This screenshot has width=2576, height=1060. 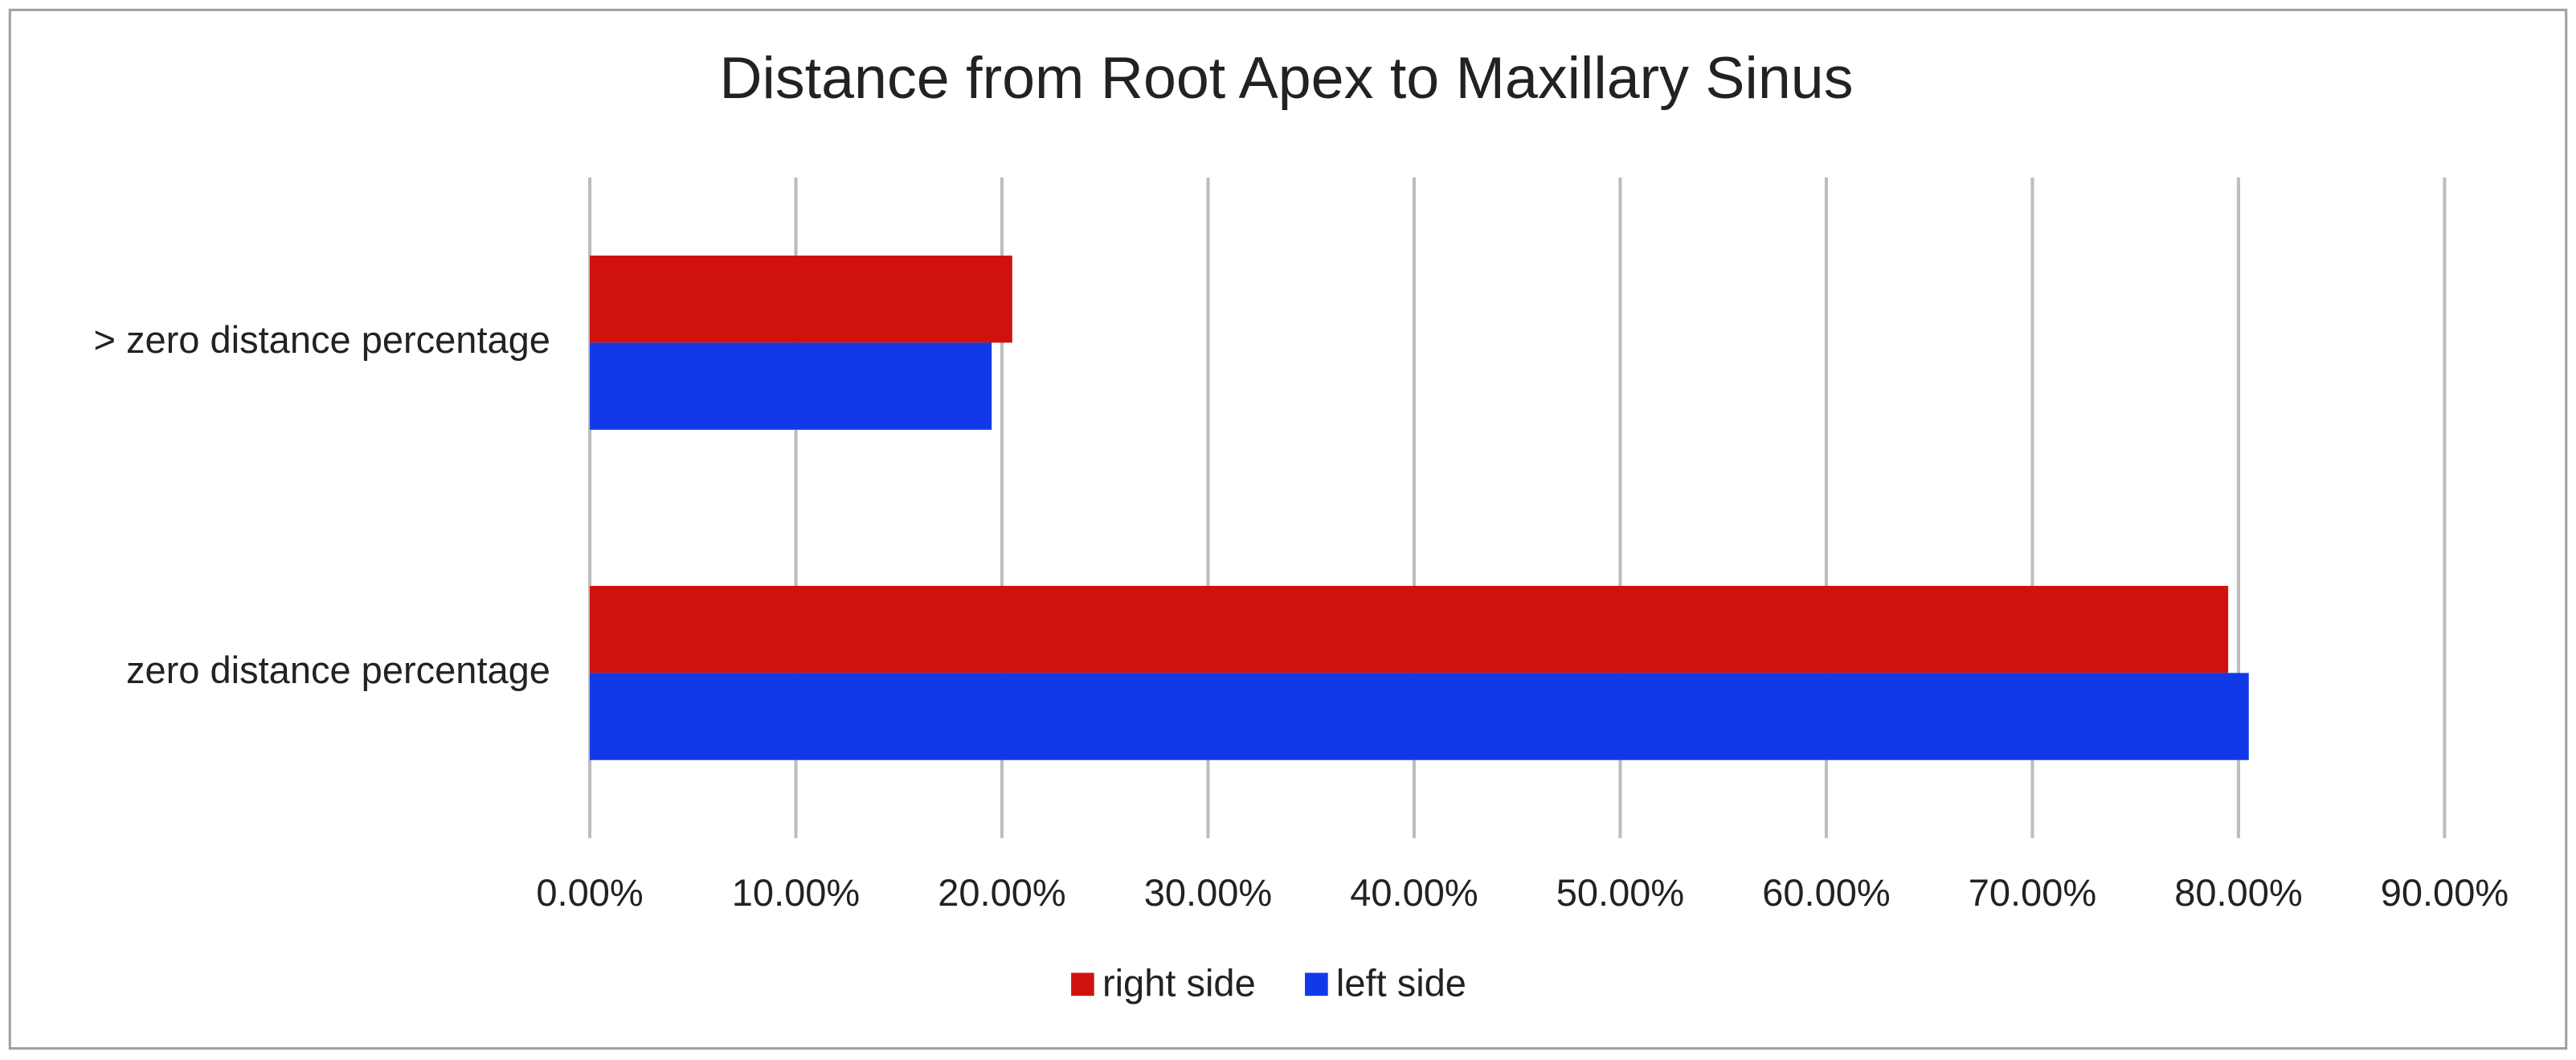 What do you see at coordinates (338, 670) in the screenshot?
I see `y-tick-label: zero distance percentage` at bounding box center [338, 670].